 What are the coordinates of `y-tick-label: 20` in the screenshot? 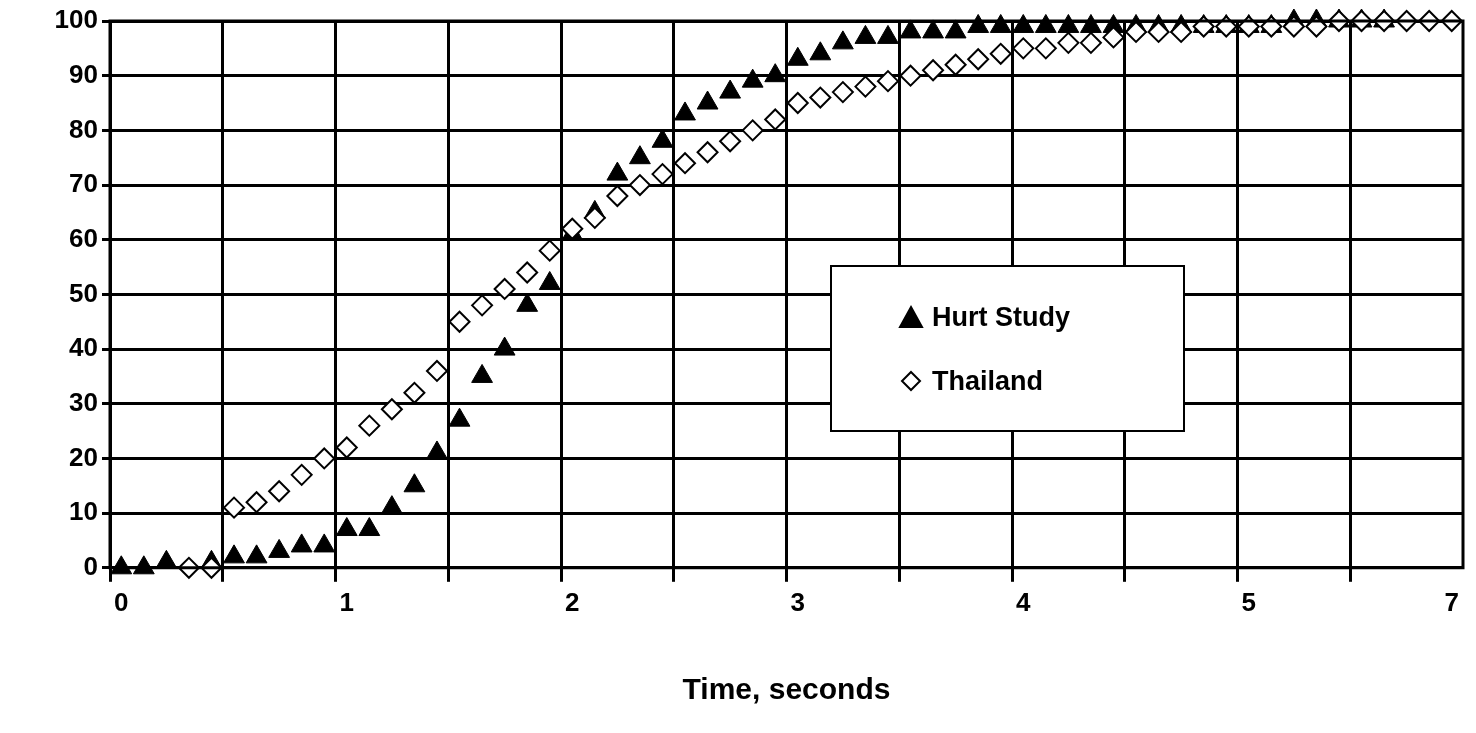 It's located at (83, 456).